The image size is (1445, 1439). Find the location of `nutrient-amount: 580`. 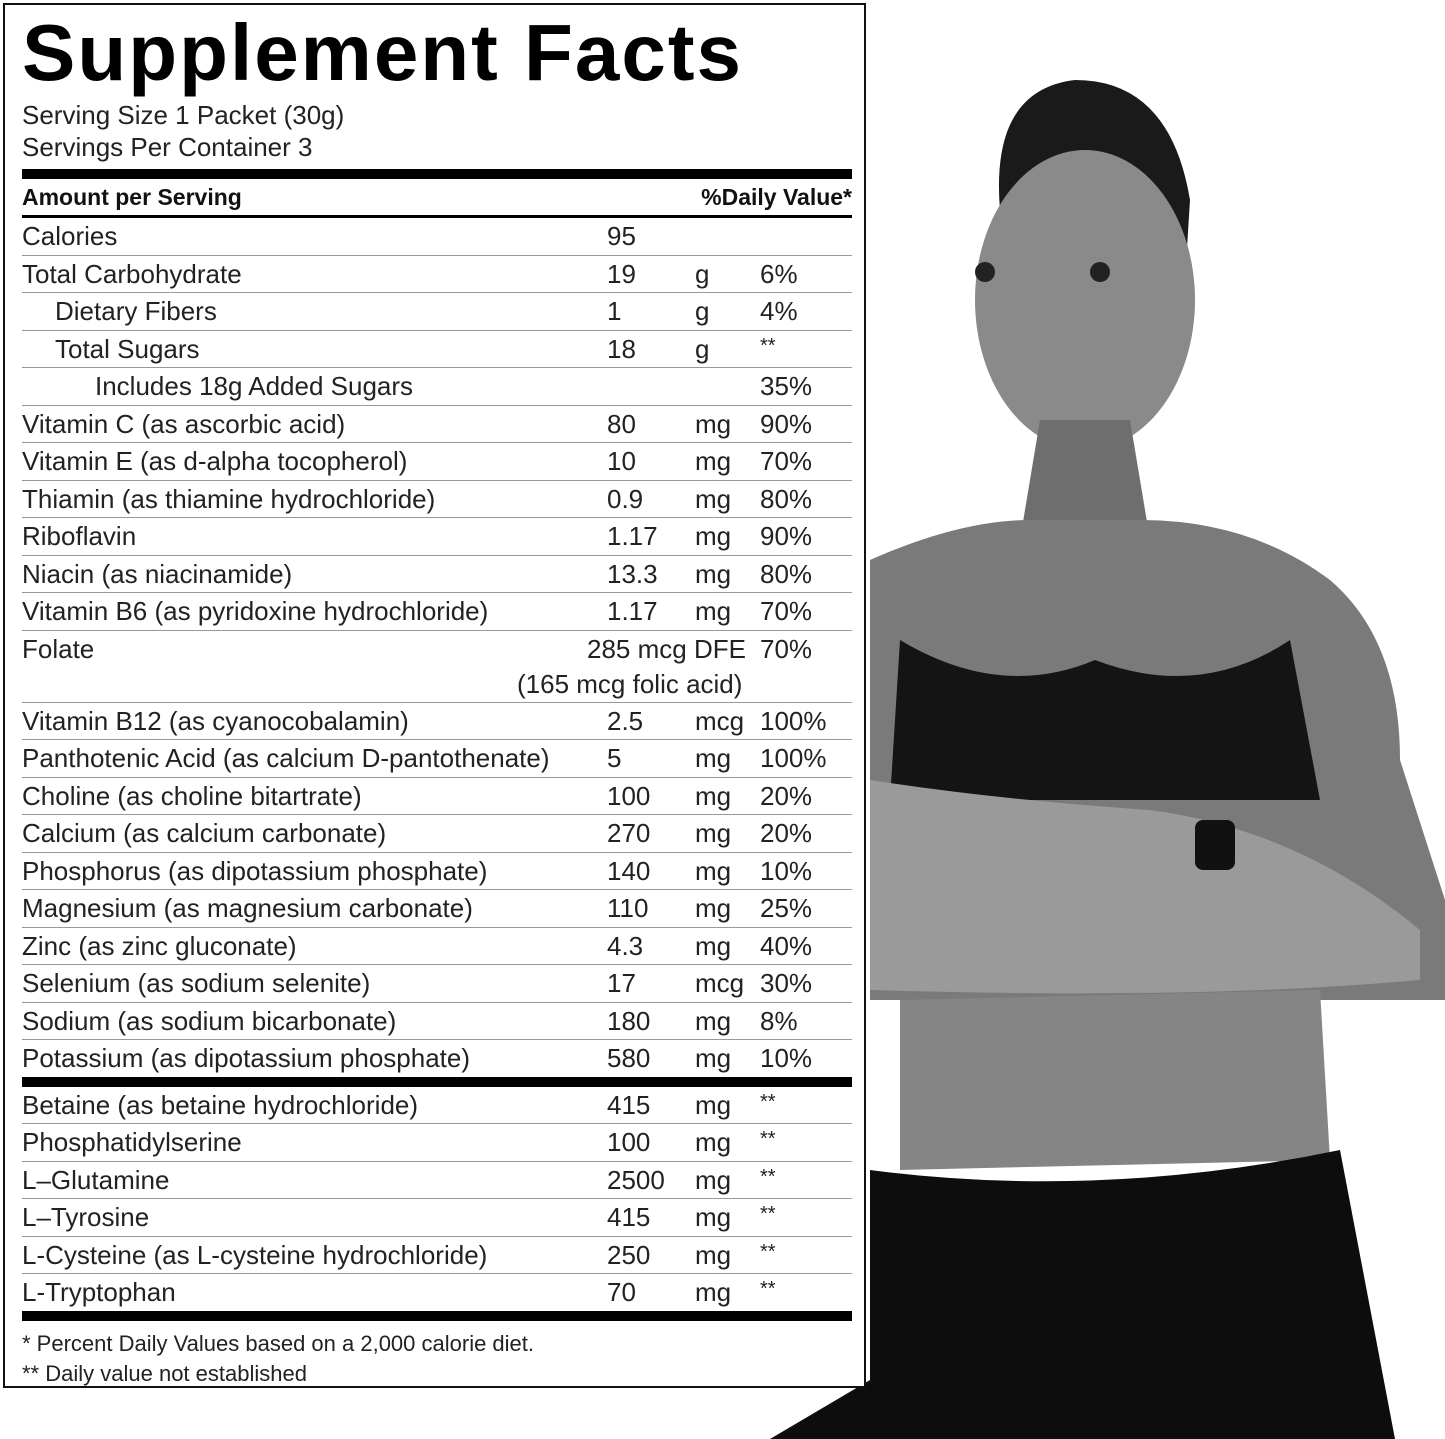

nutrient-amount: 580 is located at coordinates (629, 1058).